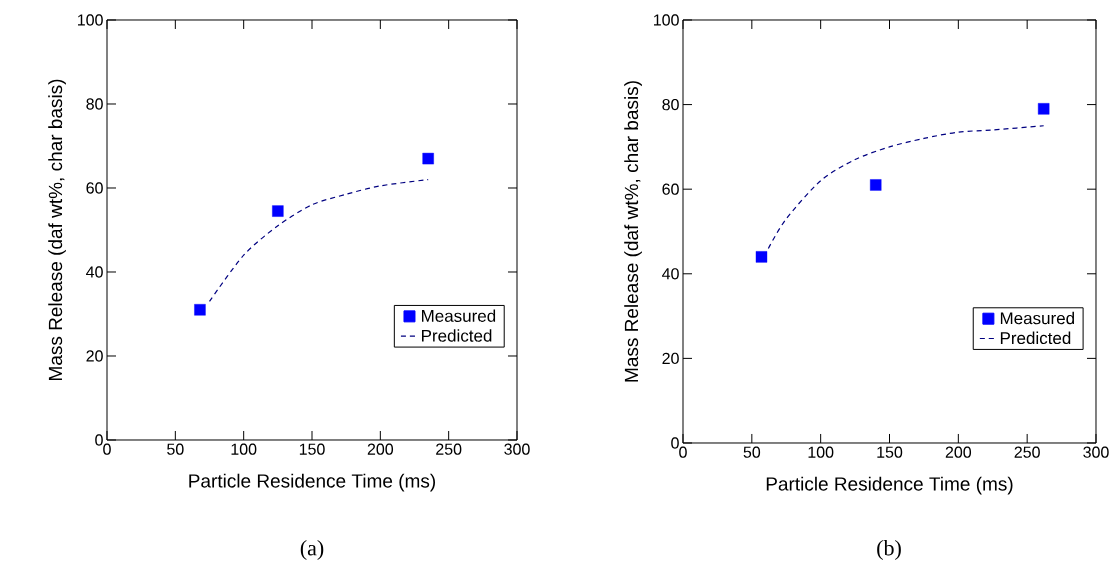 This screenshot has width=1117, height=572. Describe the element at coordinates (318, 240) in the screenshot. I see `line-series` at that location.